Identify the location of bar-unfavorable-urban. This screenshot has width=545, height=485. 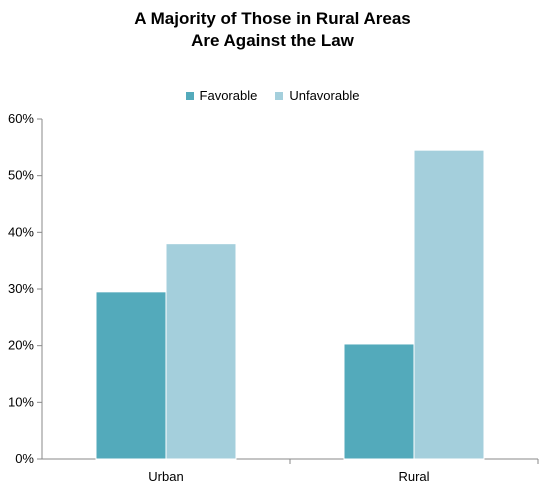
(201, 351).